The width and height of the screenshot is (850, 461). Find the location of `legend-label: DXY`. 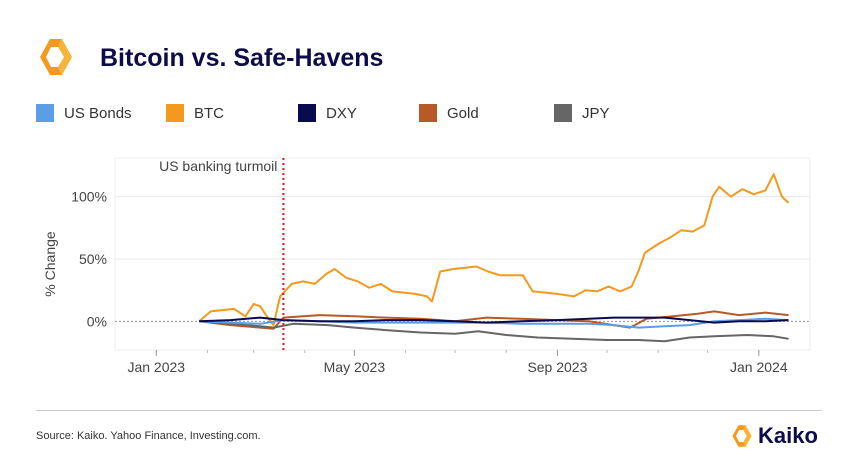

legend-label: DXY is located at coordinates (341, 113).